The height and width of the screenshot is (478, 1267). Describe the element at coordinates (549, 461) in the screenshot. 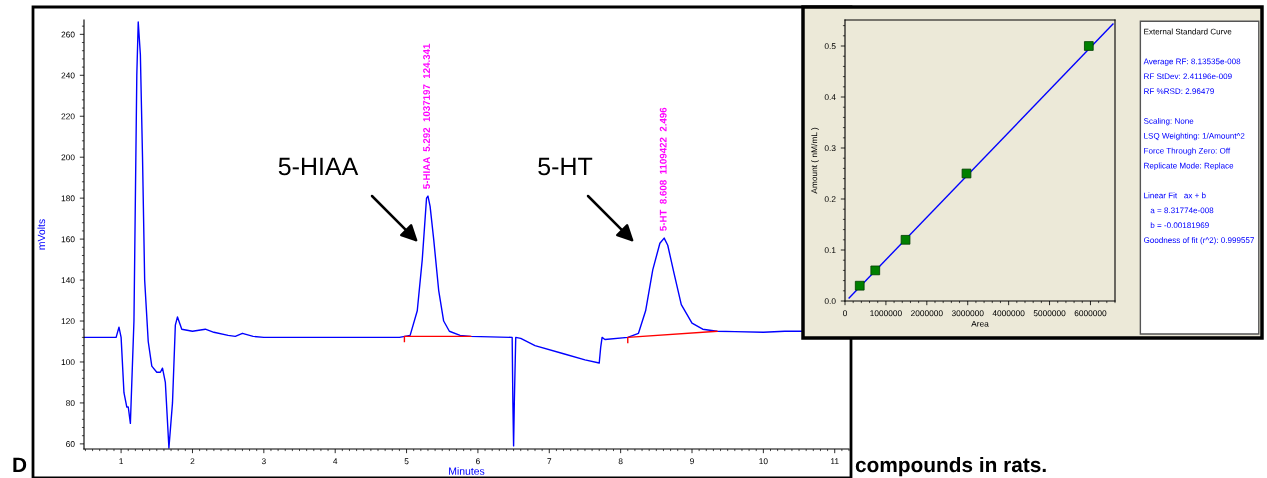

I see `x-tick-label: 7` at that location.